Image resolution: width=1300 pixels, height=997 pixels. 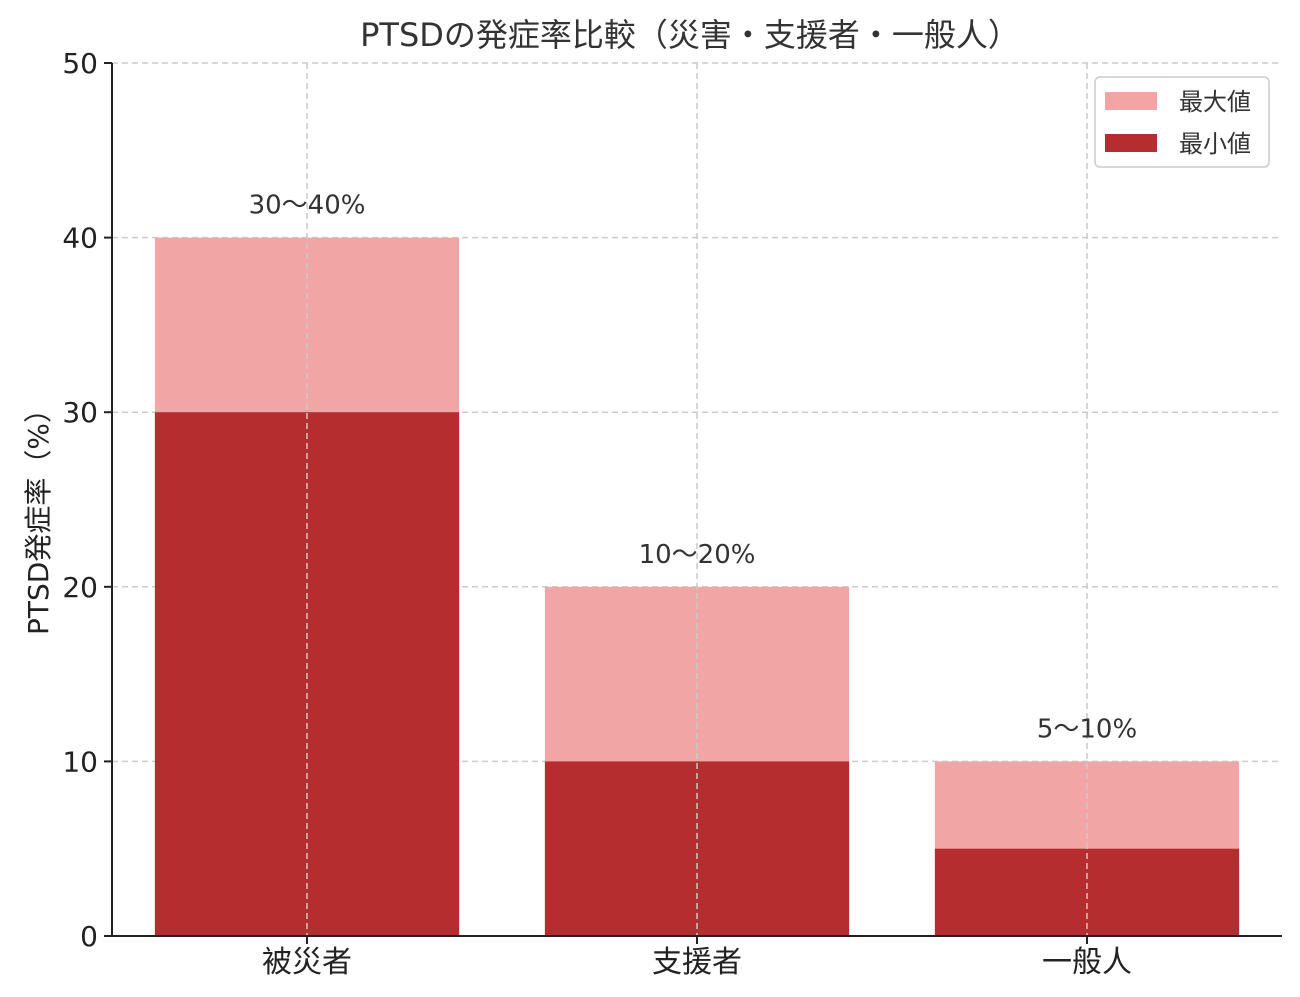 What do you see at coordinates (1087, 892) in the screenshot?
I see `bar-min` at bounding box center [1087, 892].